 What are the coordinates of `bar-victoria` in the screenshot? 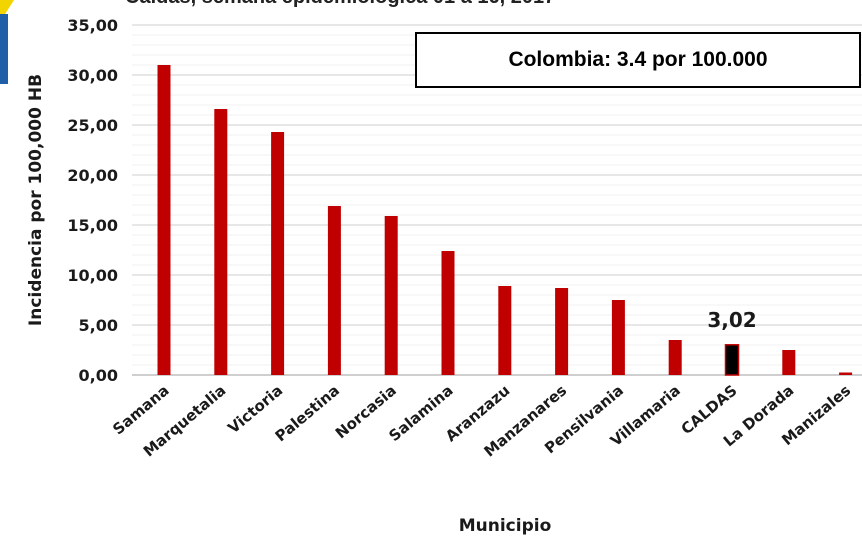 It's located at (278, 253).